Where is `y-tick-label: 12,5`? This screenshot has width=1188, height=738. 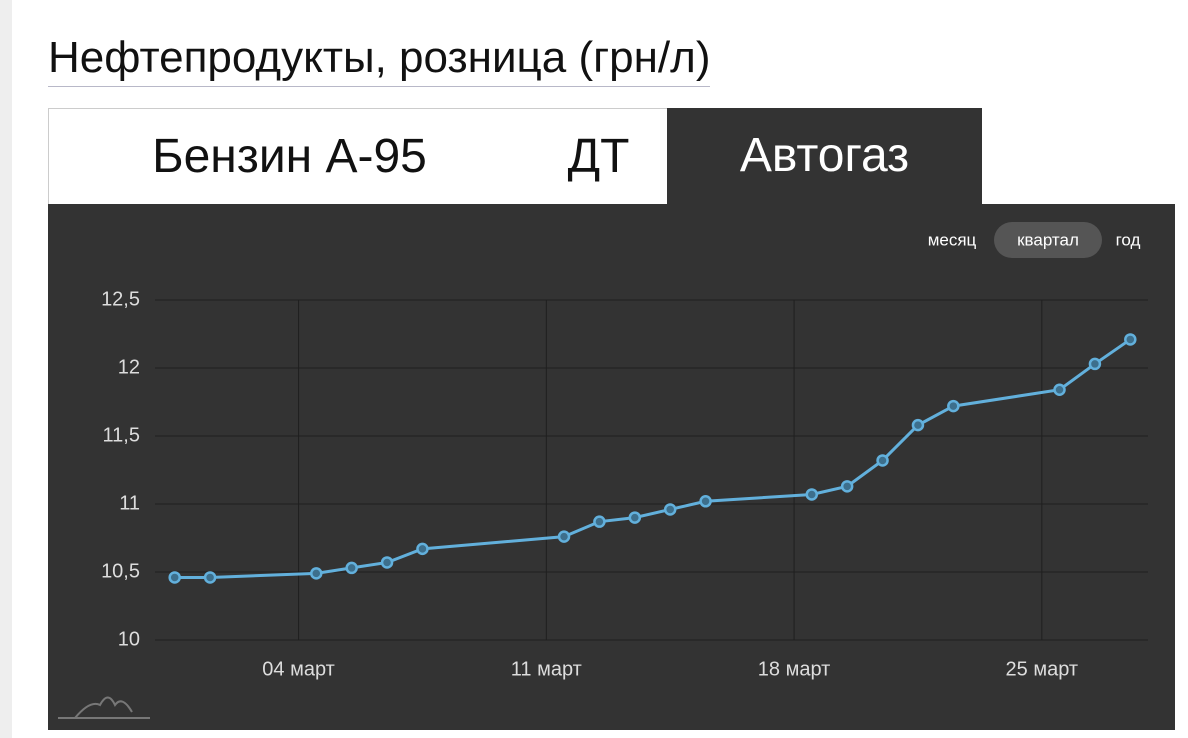
y-tick-label: 12,5 is located at coordinates (120, 299).